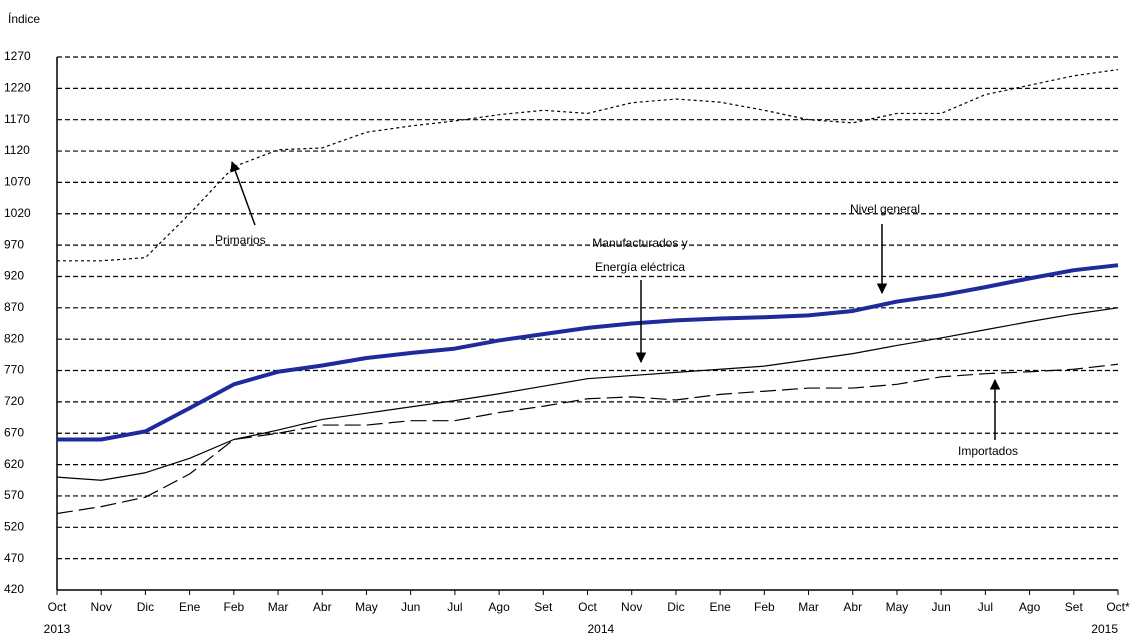 The image size is (1137, 644). I want to click on annotation: Nivel general, so click(885, 209).